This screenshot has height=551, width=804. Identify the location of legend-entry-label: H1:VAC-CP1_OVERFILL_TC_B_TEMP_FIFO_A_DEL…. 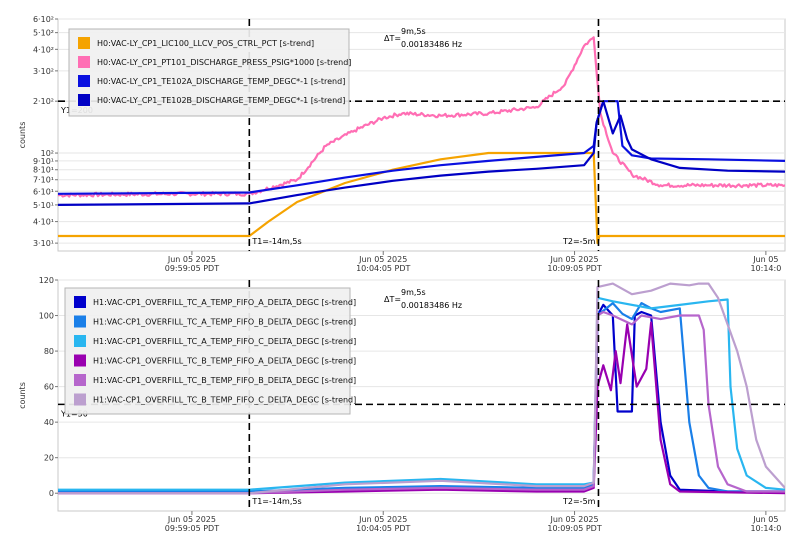
(224, 361).